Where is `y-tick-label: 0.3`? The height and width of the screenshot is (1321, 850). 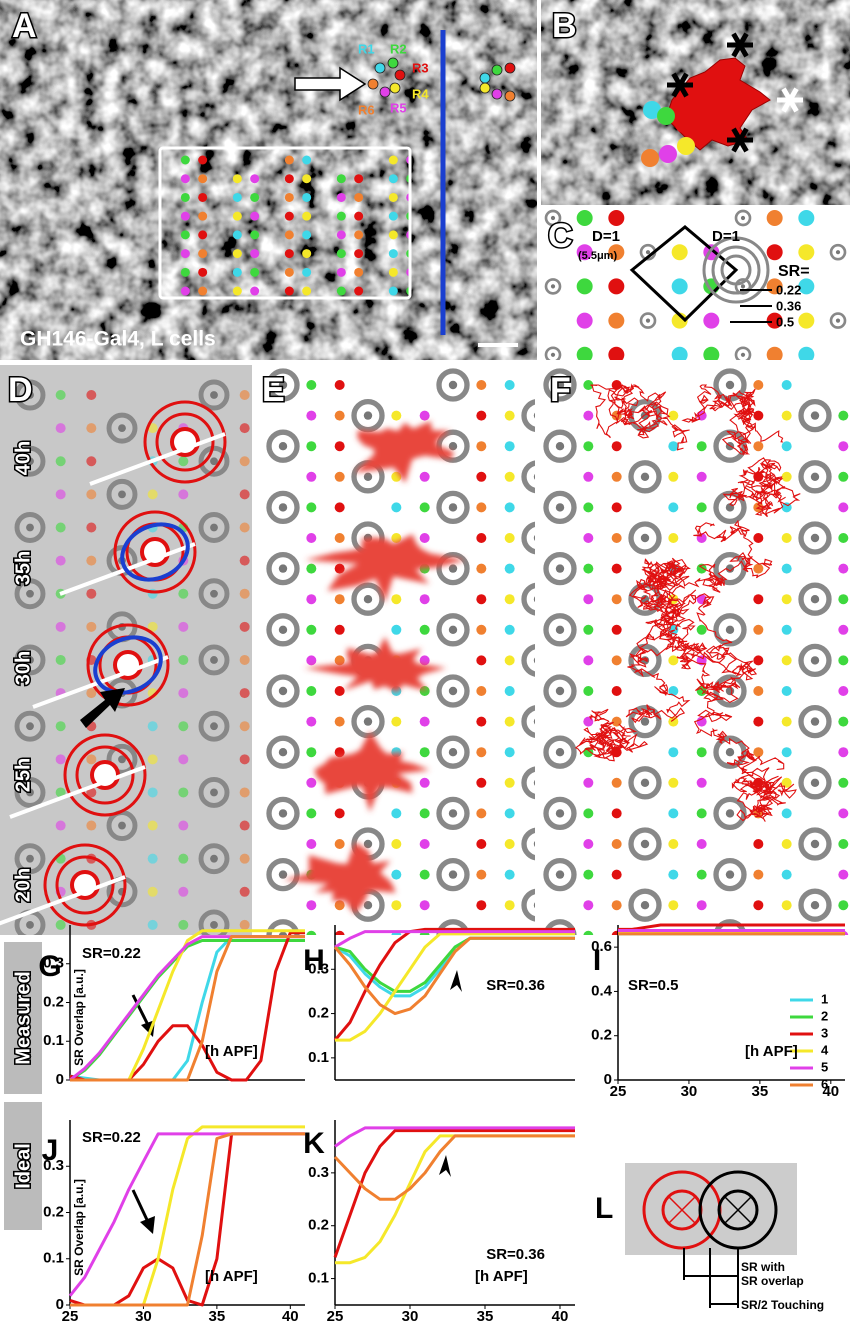 y-tick-label: 0.3 is located at coordinates (318, 1172).